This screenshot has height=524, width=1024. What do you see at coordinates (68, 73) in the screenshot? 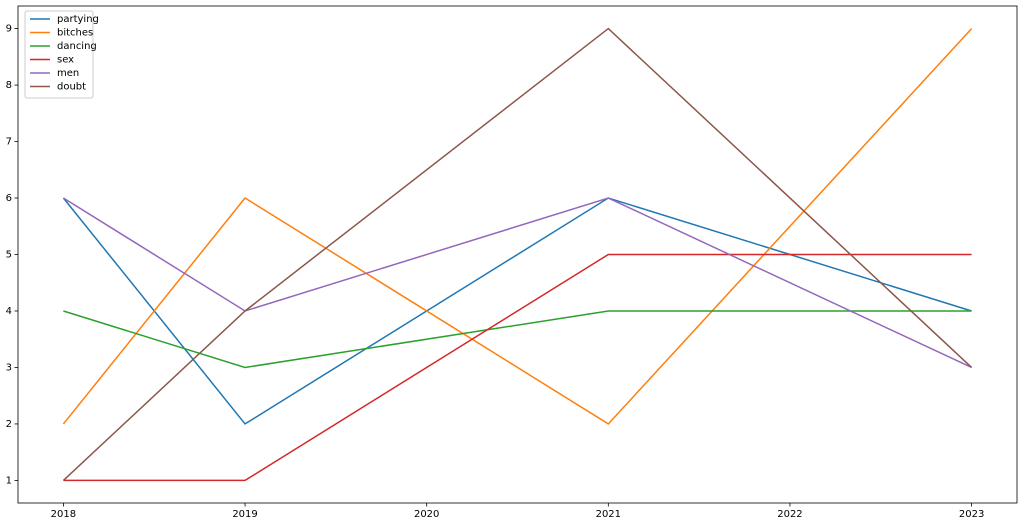
I see `legend-label: men` at bounding box center [68, 73].